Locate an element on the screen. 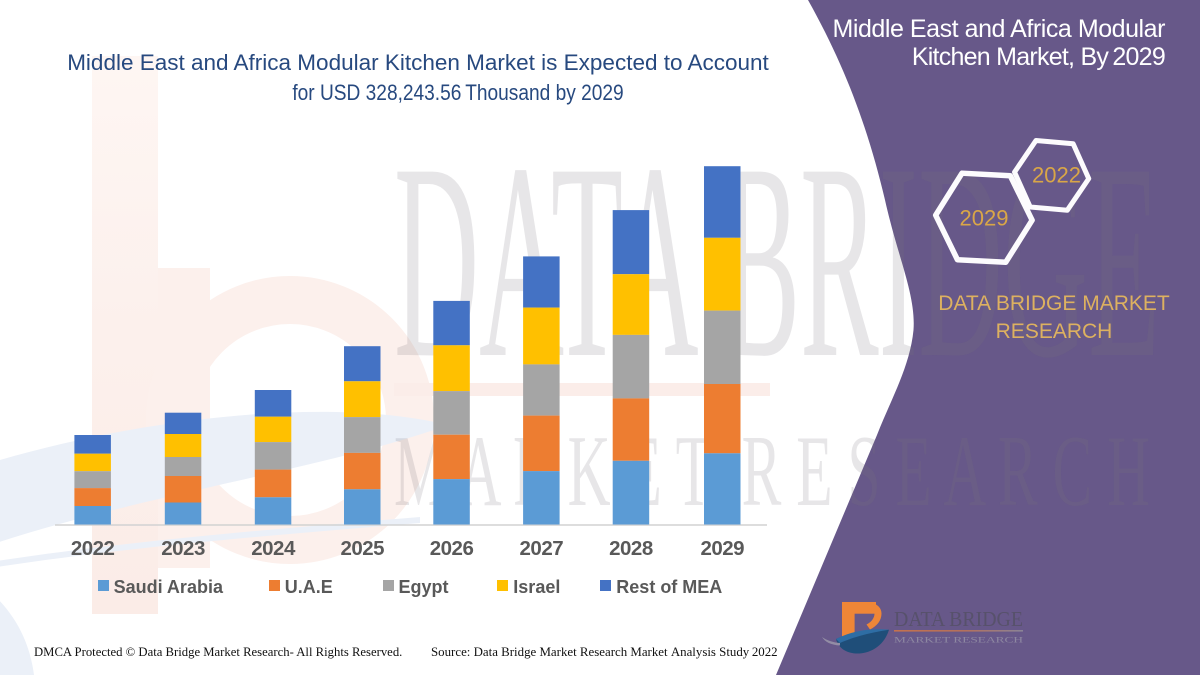 The height and width of the screenshot is (675, 1200). svg-text: 2029 is located at coordinates (984, 218).